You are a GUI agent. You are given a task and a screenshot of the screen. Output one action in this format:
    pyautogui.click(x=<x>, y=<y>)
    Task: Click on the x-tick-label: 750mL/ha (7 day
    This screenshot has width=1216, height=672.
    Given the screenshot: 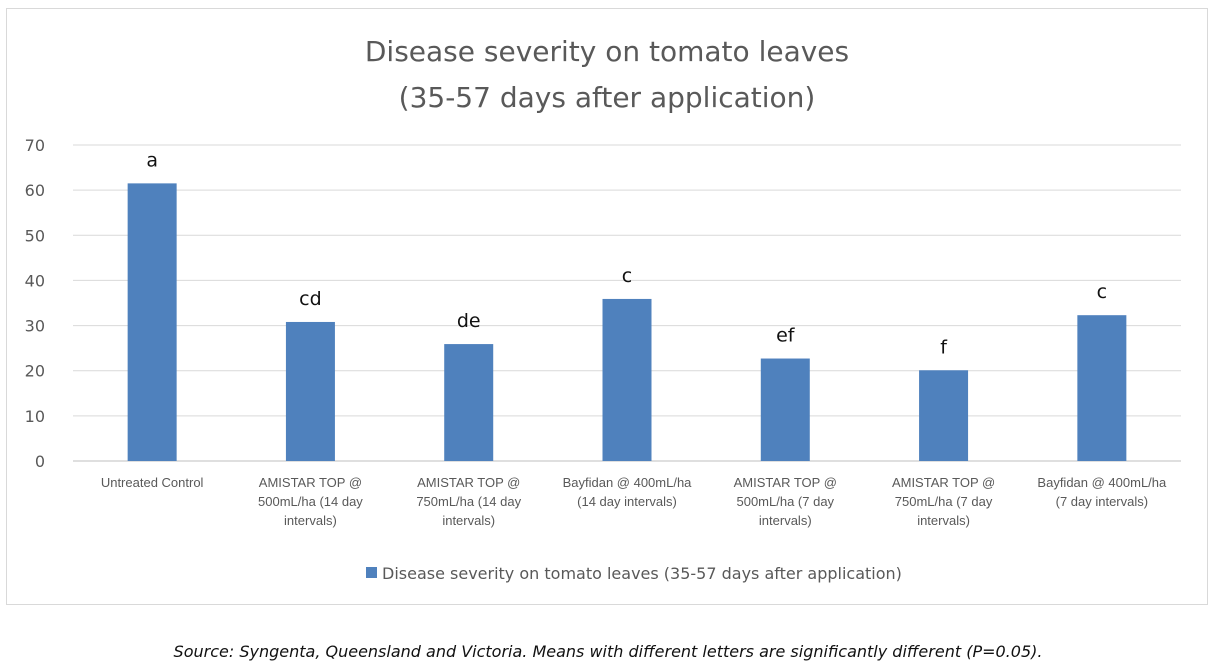 What is the action you would take?
    pyautogui.click(x=944, y=501)
    